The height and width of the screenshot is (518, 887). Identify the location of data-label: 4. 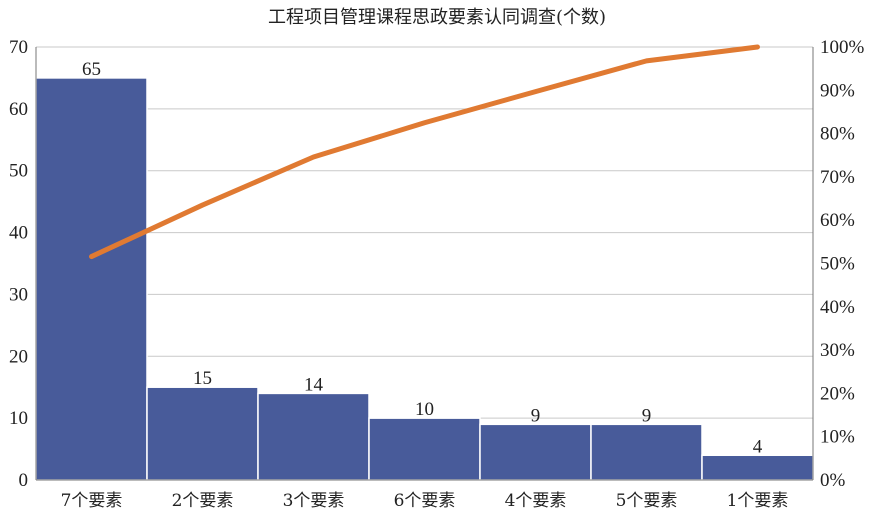
(758, 446).